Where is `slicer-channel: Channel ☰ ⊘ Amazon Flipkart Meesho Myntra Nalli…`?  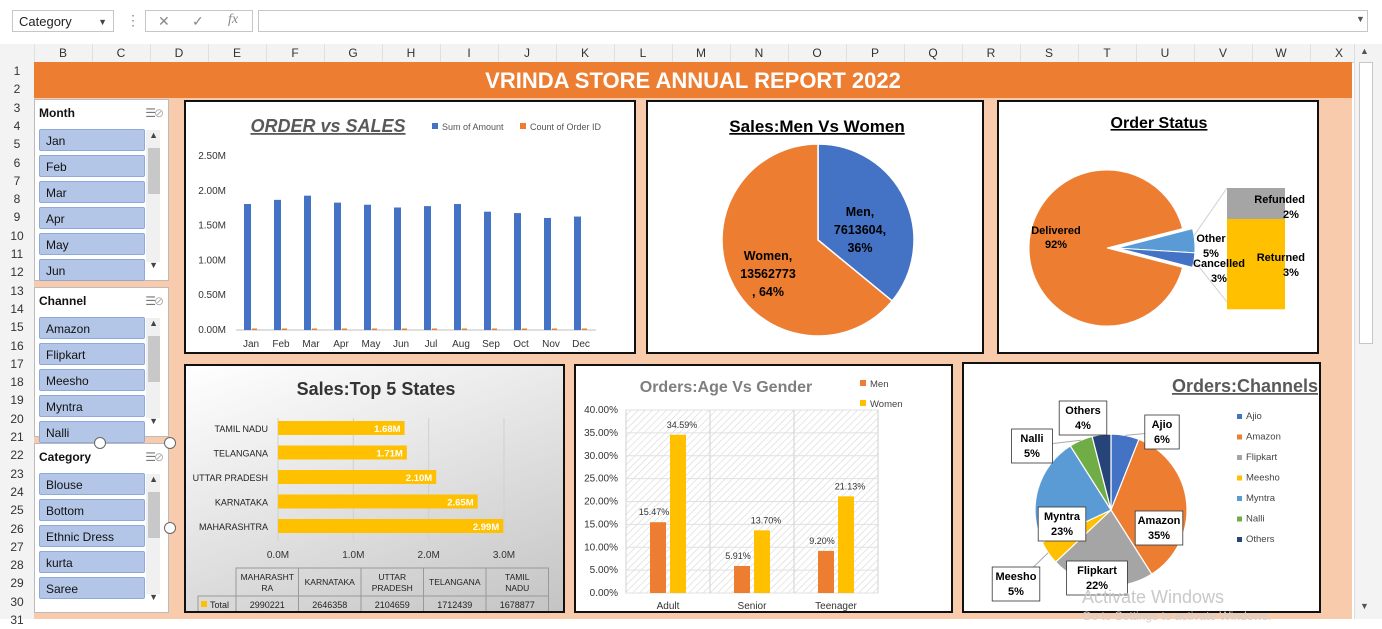
slicer-channel: Channel ☰ ⊘ Amazon Flipkart Meesho Myntra Nalli… is located at coordinates (101, 365).